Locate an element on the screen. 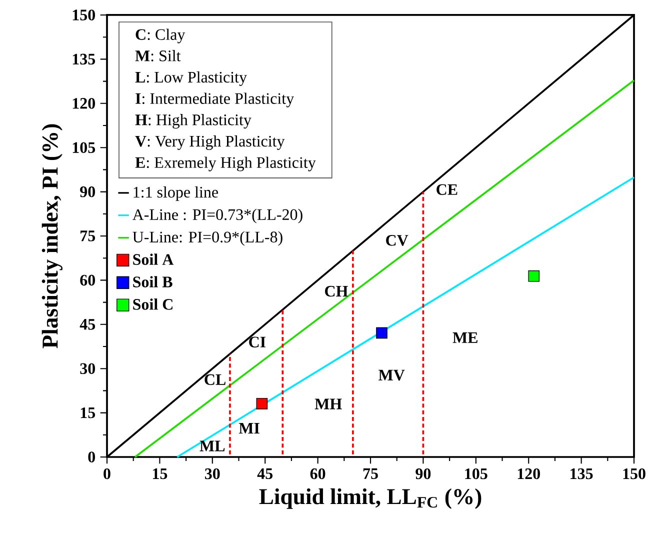  annotation: CH is located at coordinates (336, 291).